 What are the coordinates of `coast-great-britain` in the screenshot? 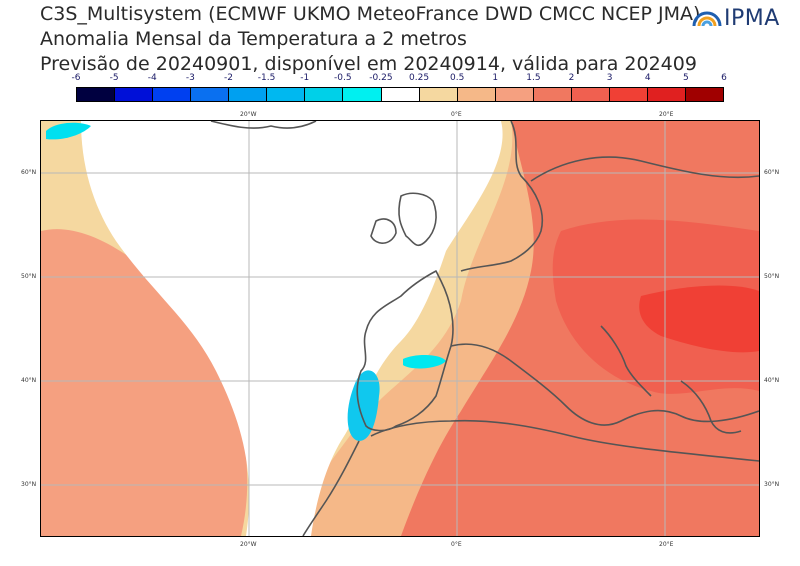 It's located at (417, 219).